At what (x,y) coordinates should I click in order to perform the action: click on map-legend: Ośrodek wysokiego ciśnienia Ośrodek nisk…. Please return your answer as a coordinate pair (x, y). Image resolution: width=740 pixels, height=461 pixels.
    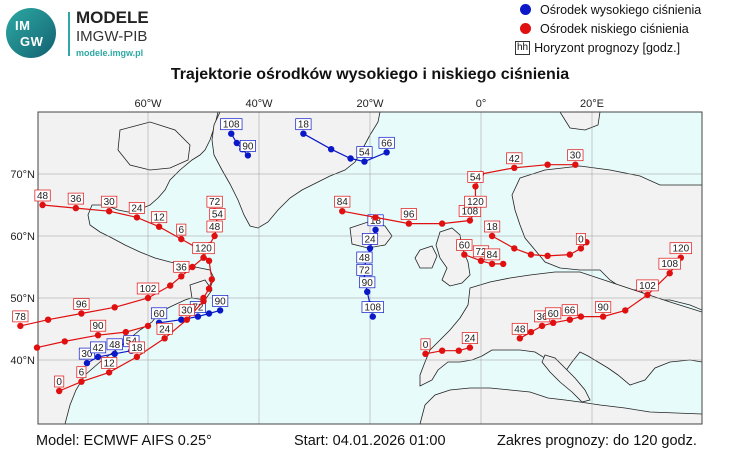
    Looking at the image, I should click on (608, 28).